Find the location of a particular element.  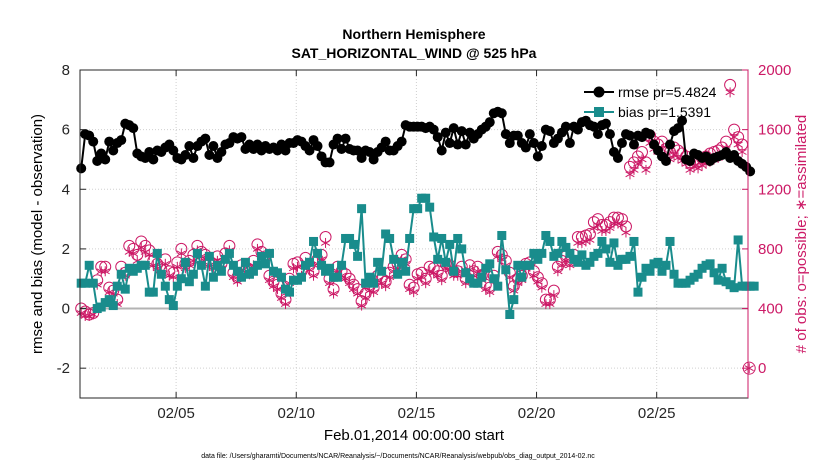

x-tick-label: 02/20 is located at coordinates (537, 413).